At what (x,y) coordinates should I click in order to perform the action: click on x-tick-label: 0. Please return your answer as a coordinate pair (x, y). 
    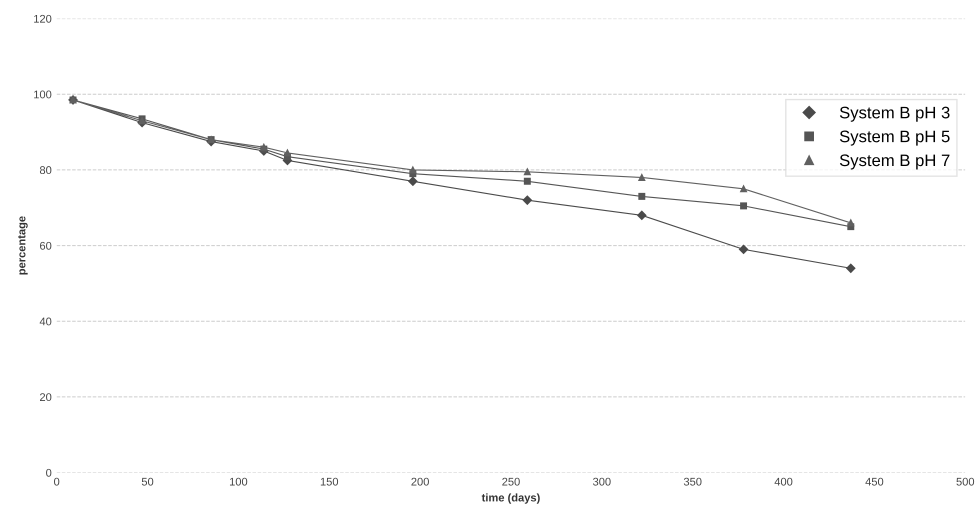
    Looking at the image, I should click on (57, 482).